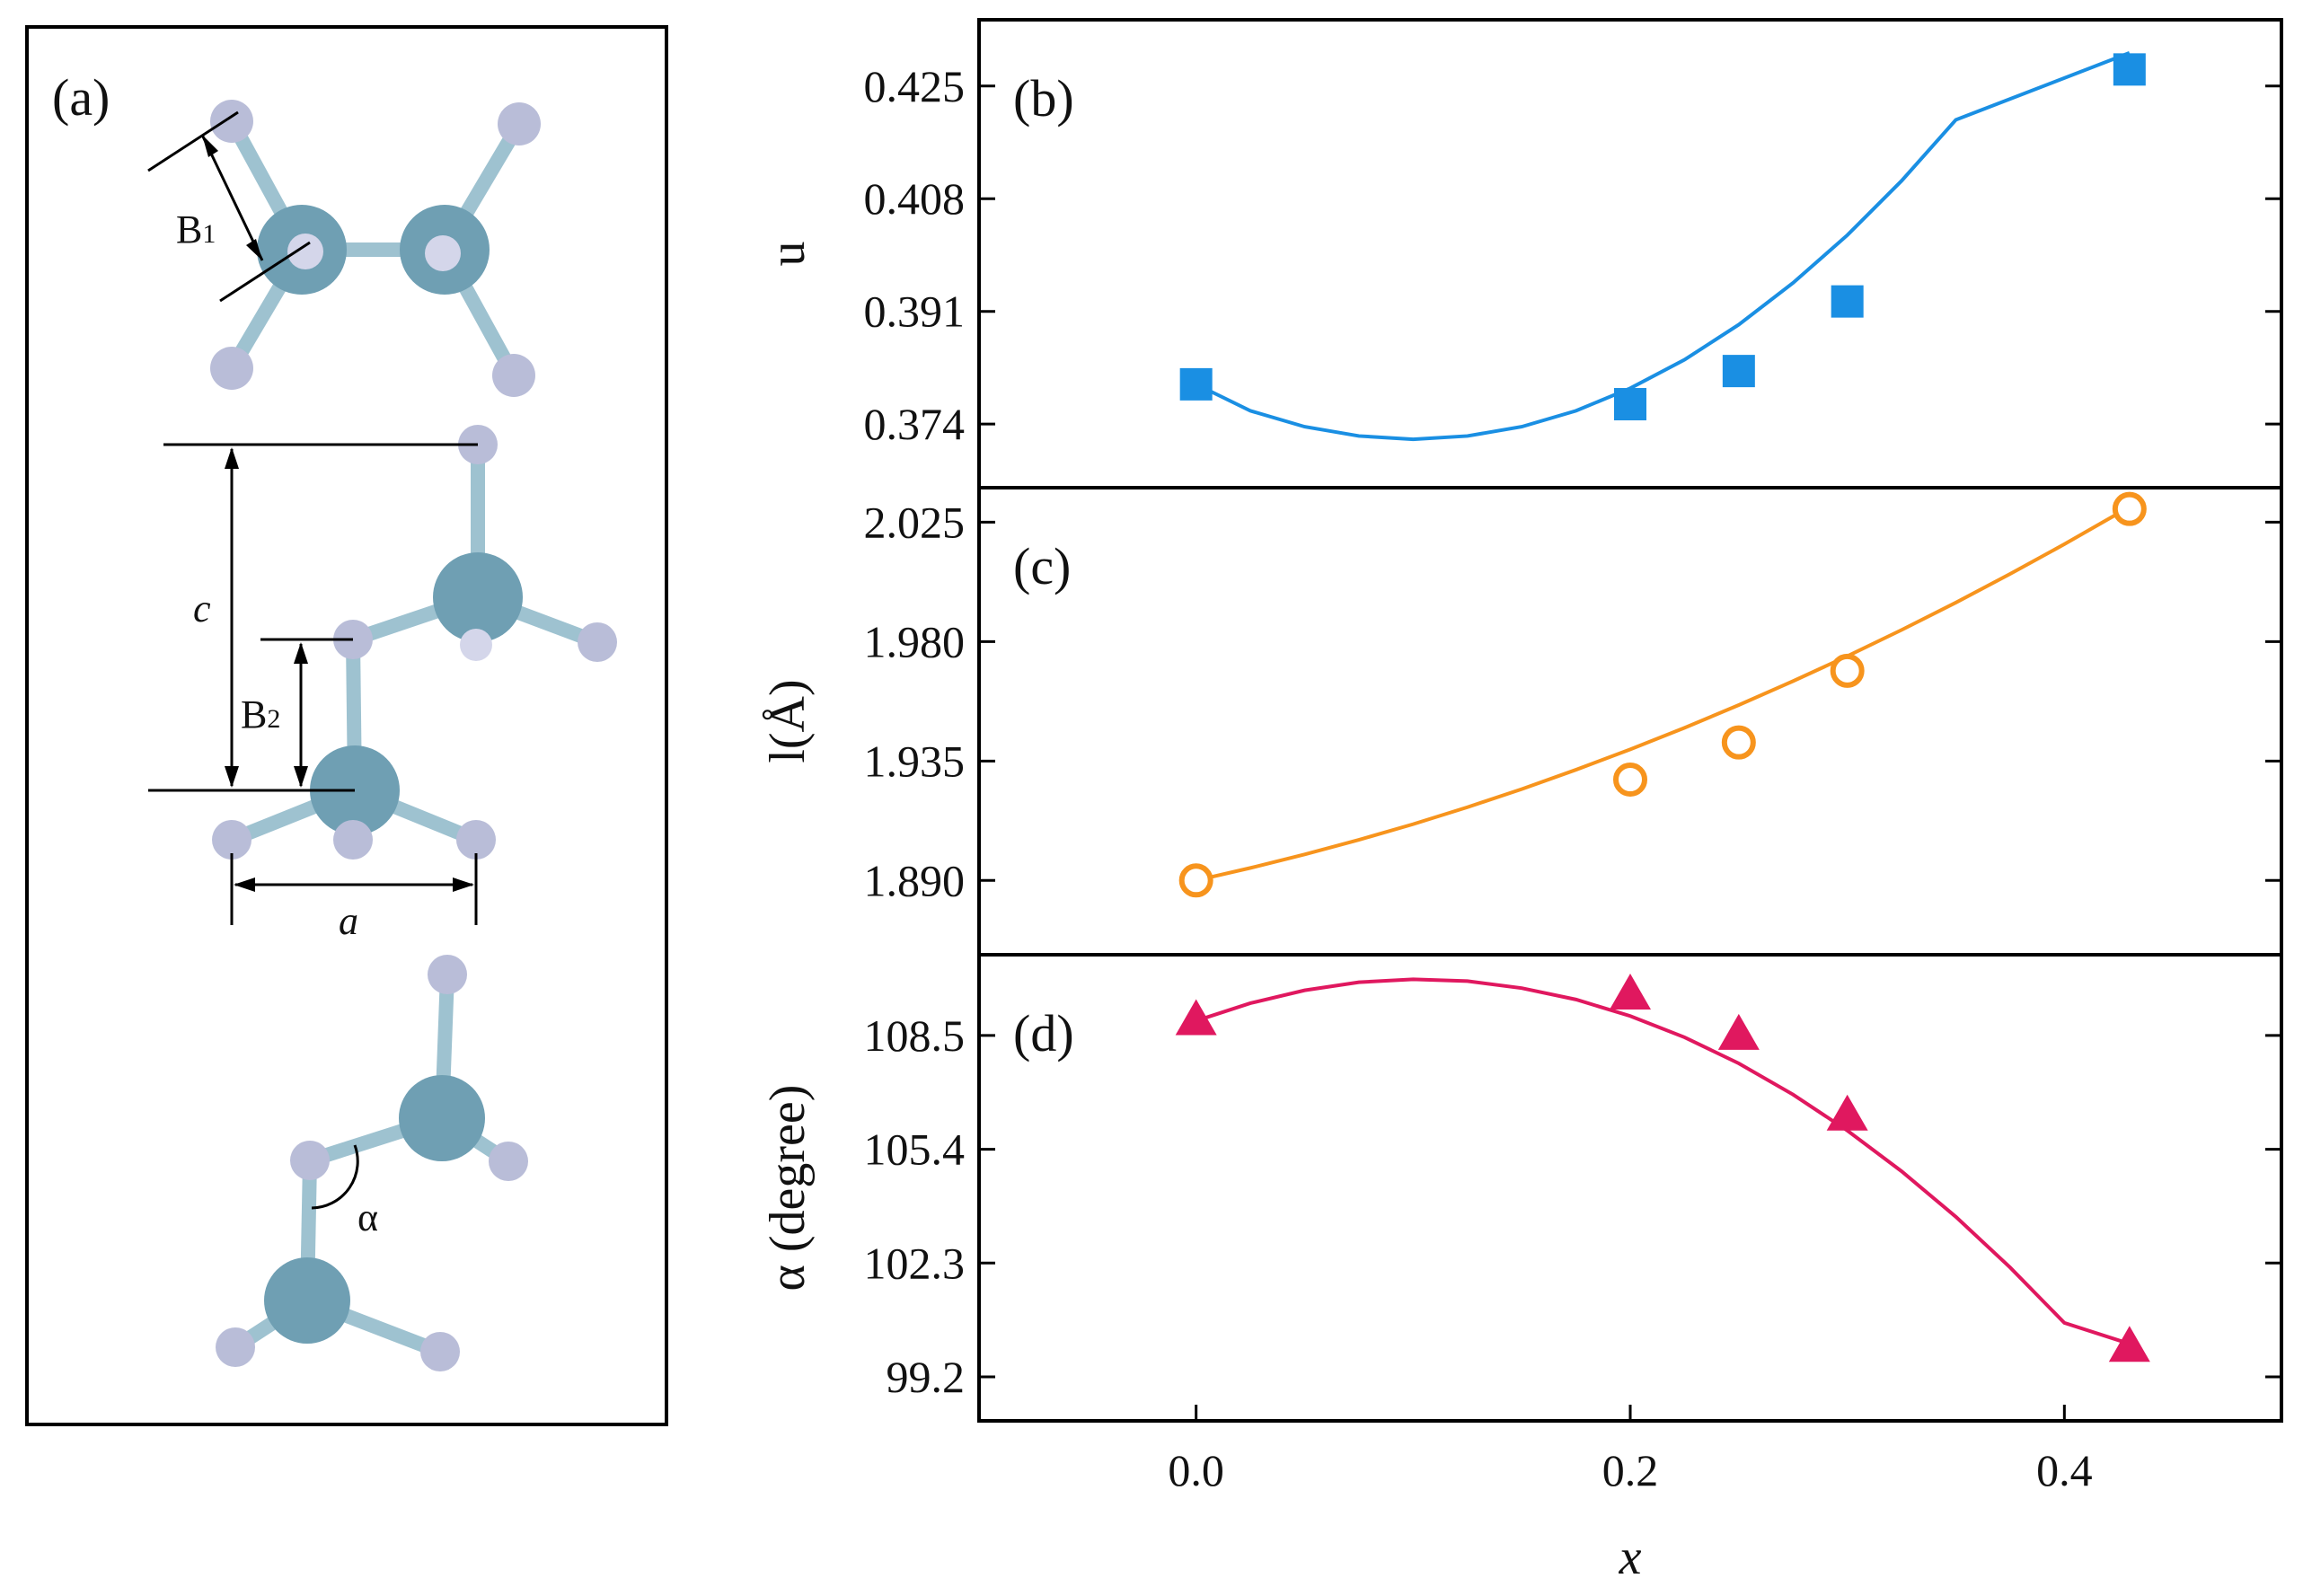  Describe the element at coordinates (915, 761) in the screenshot. I see `y-tick-label: 1.935` at that location.